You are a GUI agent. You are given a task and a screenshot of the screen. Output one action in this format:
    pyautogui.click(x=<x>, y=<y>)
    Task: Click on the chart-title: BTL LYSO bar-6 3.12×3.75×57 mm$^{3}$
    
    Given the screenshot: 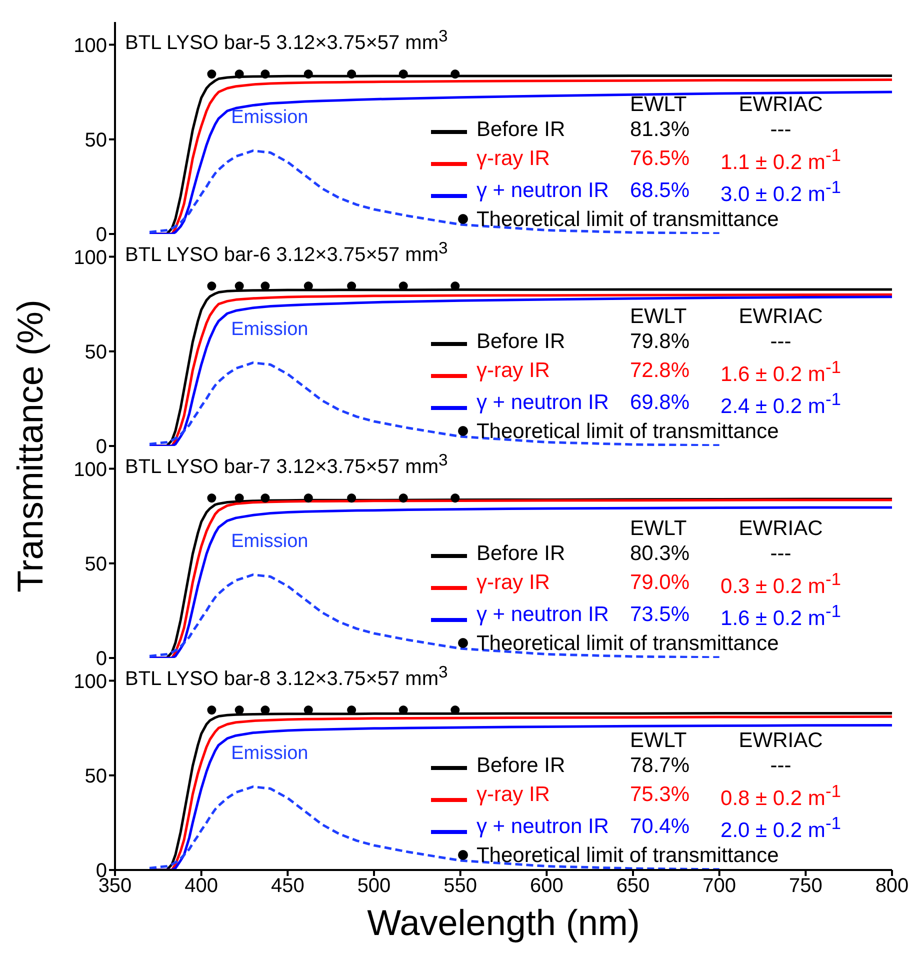 What is the action you would take?
    pyautogui.click(x=286, y=252)
    